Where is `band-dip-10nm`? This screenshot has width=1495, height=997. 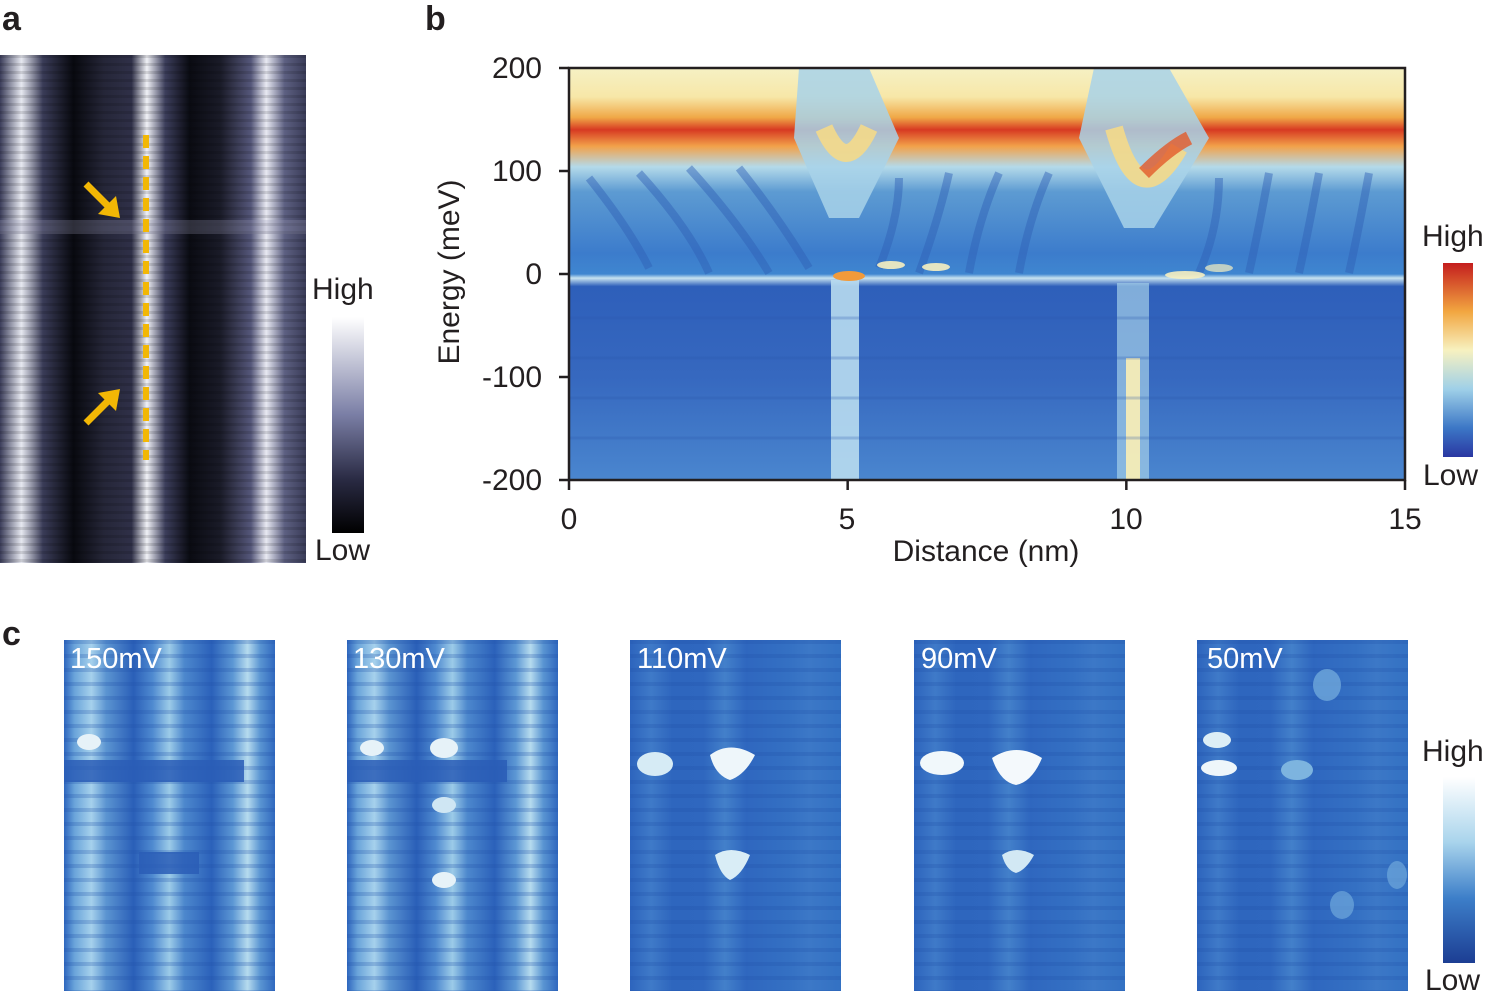 band-dip-10nm is located at coordinates (1144, 148).